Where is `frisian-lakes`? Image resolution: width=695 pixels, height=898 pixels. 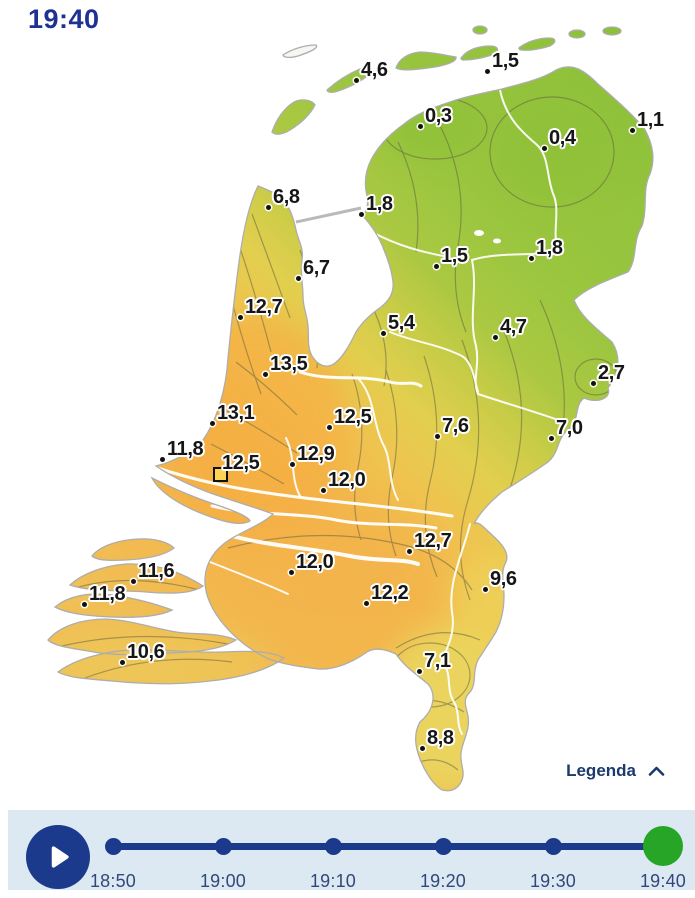
frisian-lakes is located at coordinates (487, 237).